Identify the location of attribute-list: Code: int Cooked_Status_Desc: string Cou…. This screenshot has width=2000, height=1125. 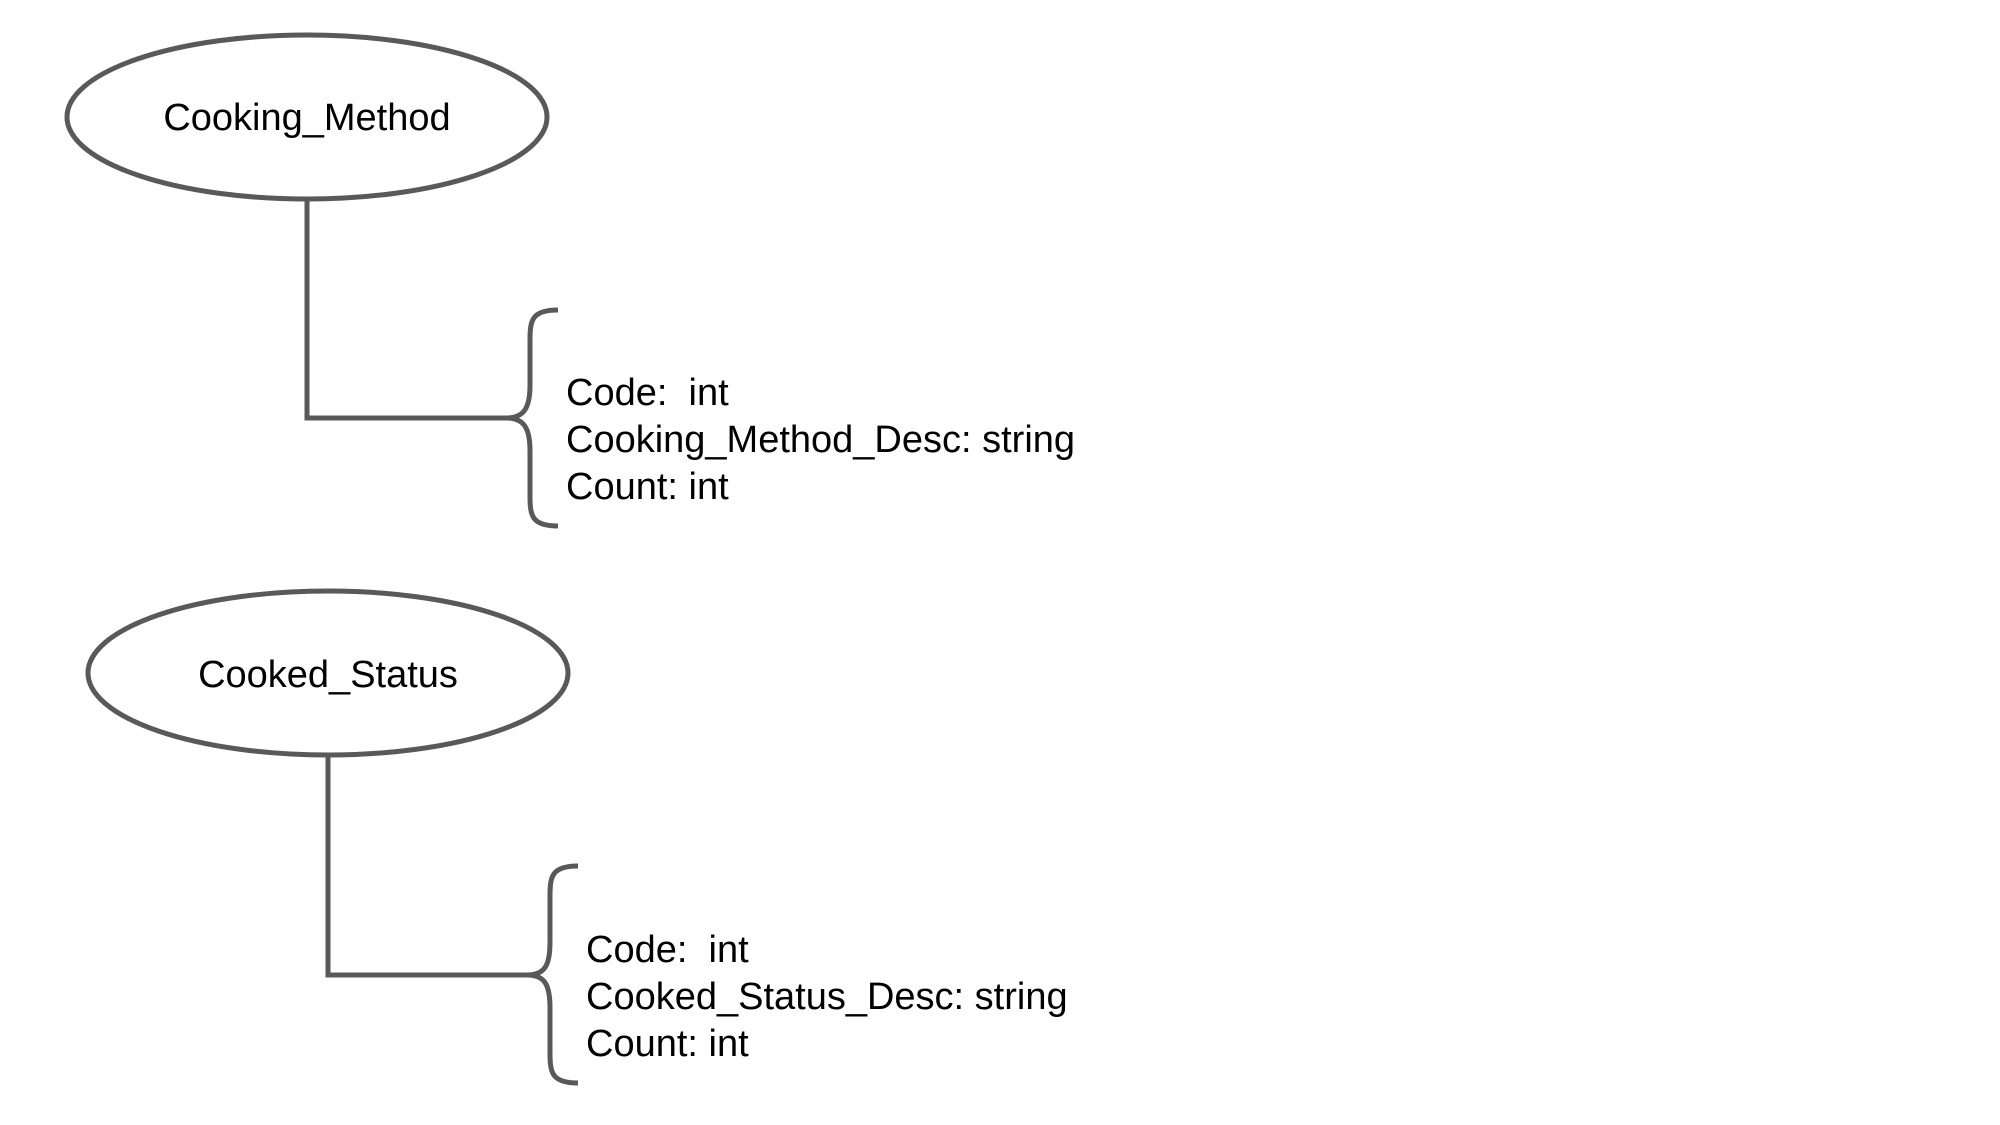
(827, 997).